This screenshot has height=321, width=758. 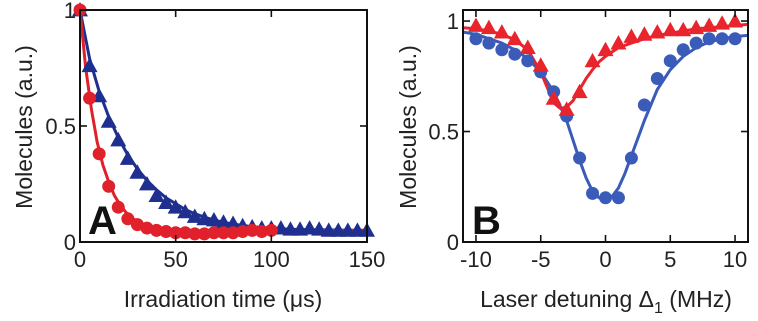 What do you see at coordinates (735, 259) in the screenshot?
I see `panel-b-xtick-label: 10` at bounding box center [735, 259].